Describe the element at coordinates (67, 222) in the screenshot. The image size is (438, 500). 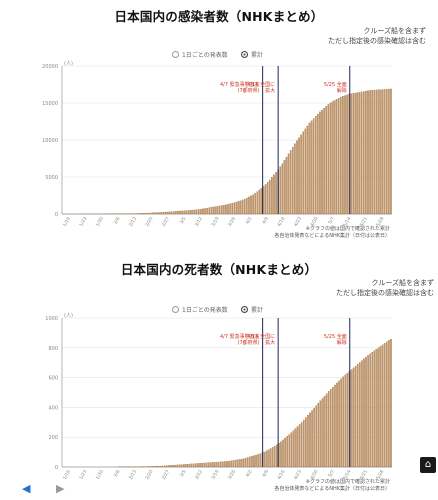
I see `x-tick-label: 1/16` at that location.